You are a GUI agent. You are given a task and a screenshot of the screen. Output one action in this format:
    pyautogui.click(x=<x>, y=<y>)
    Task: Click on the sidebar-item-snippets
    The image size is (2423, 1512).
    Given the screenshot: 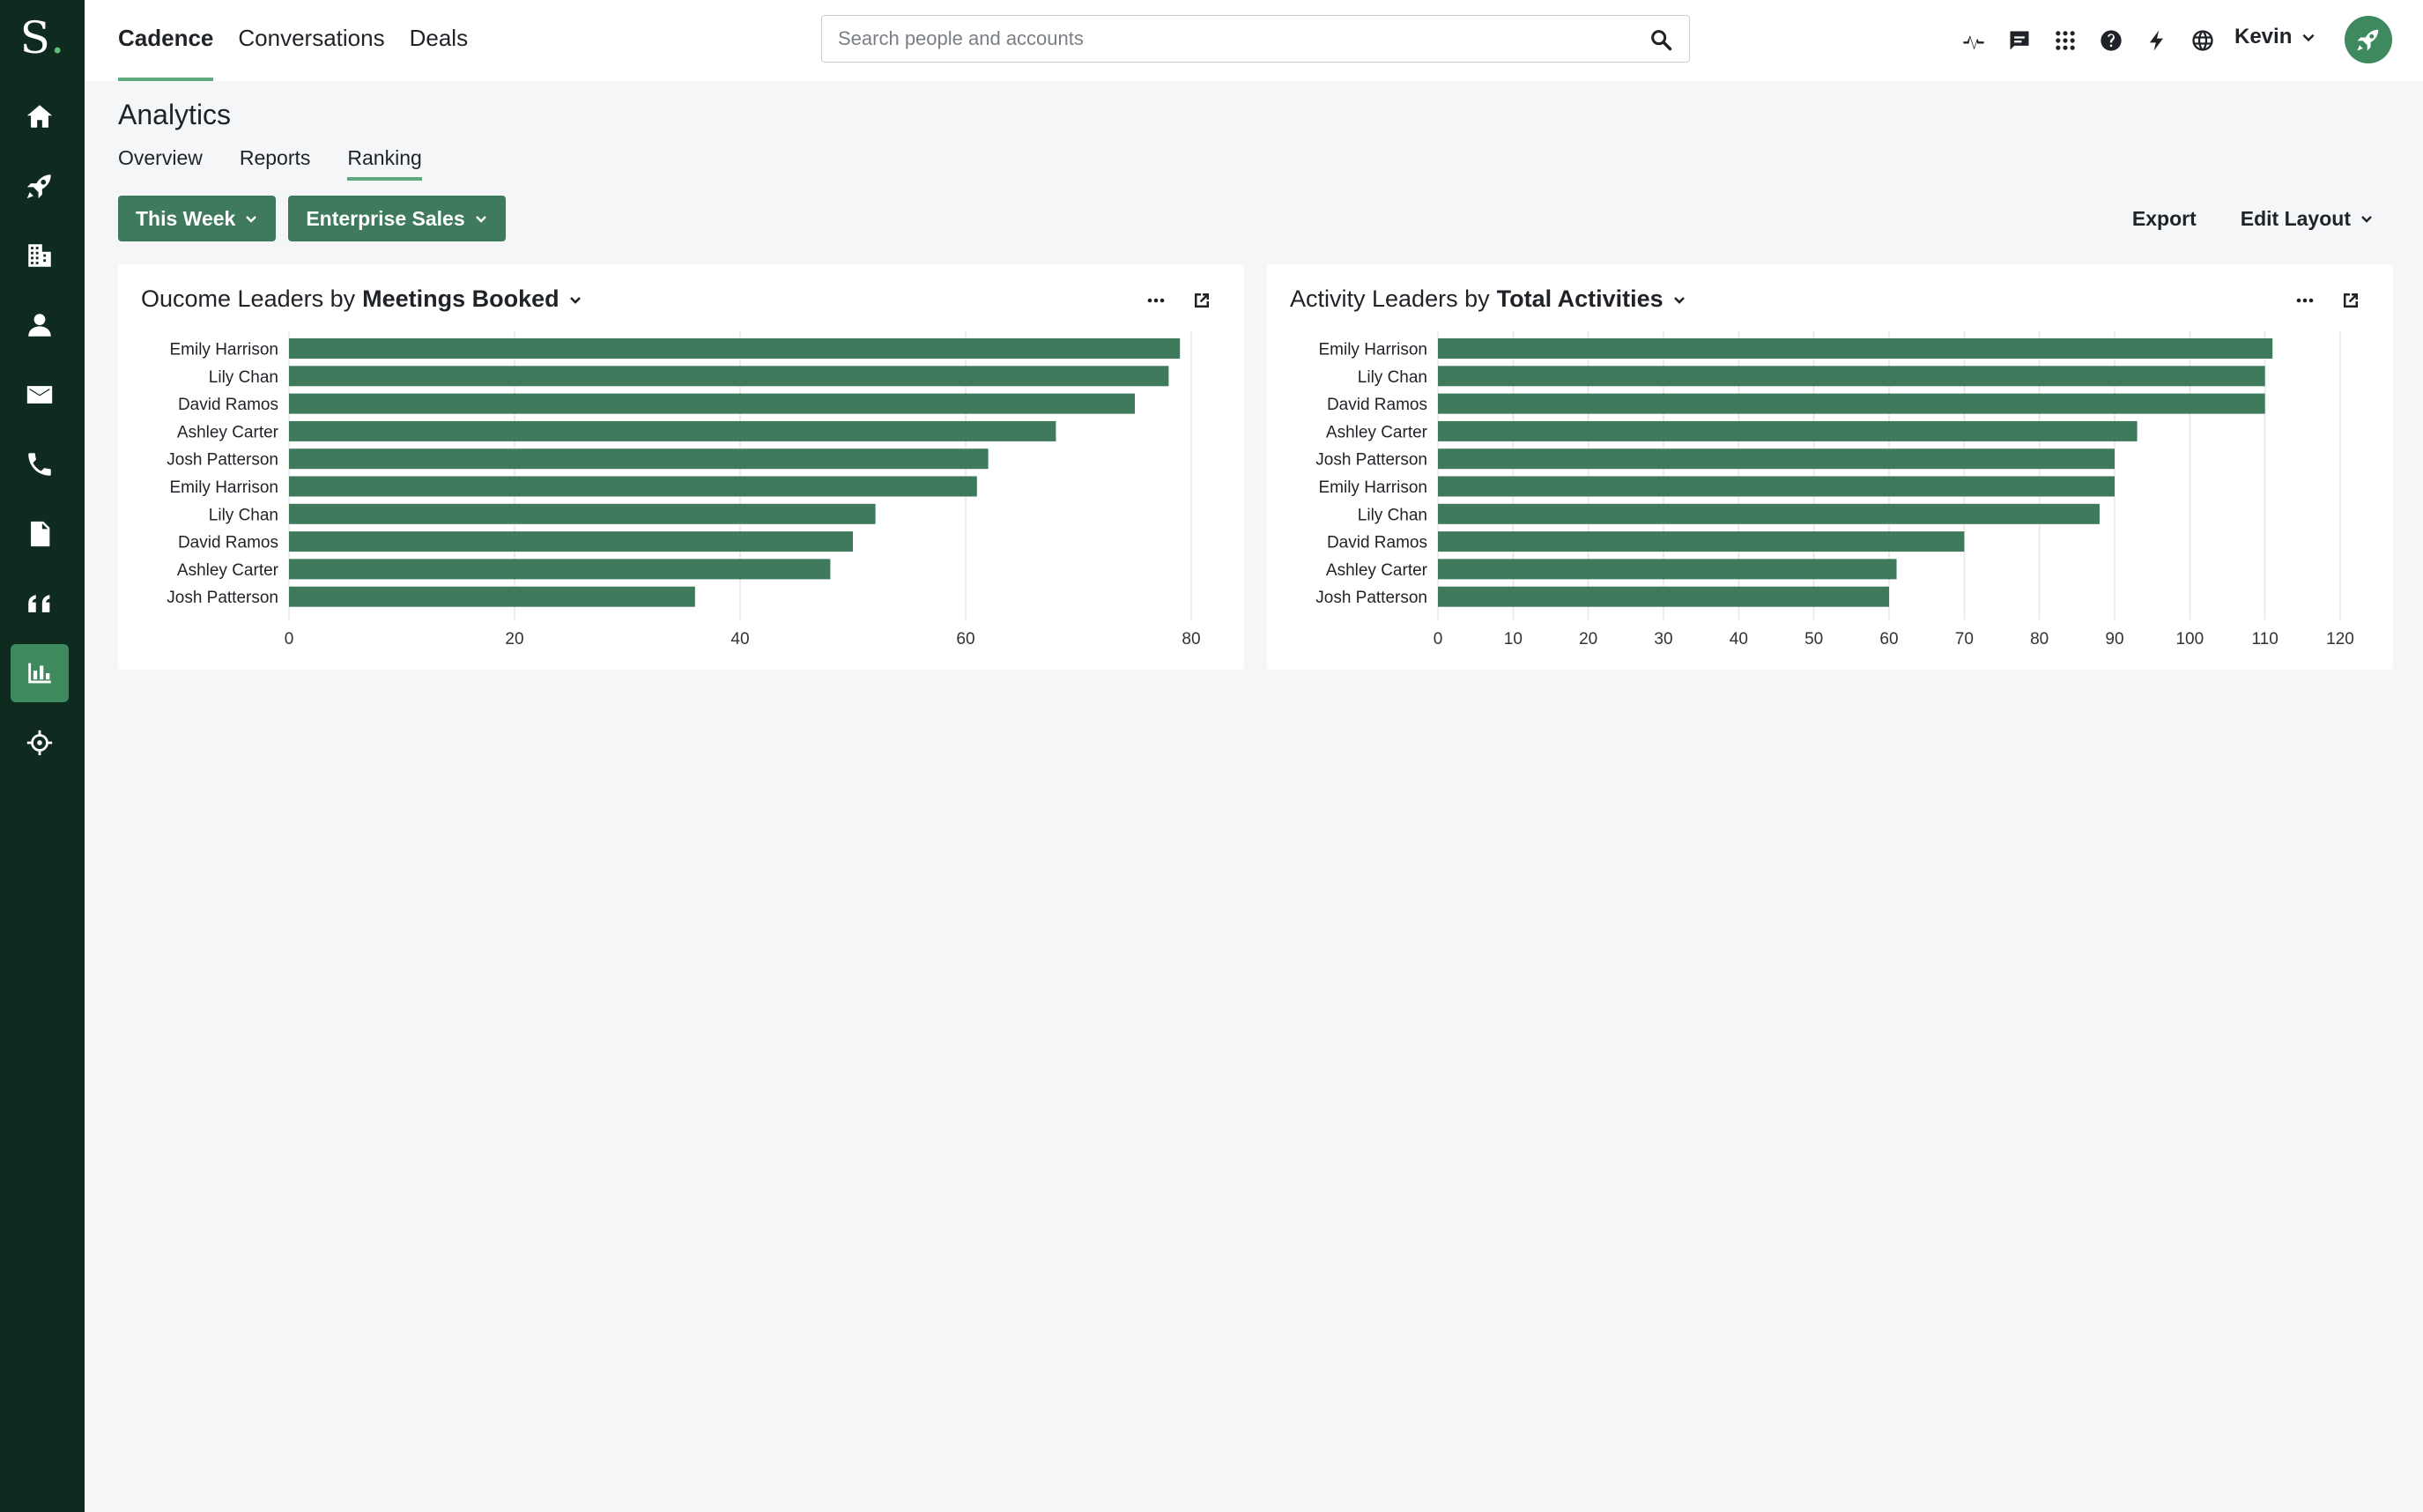 What is the action you would take?
    pyautogui.click(x=40, y=603)
    